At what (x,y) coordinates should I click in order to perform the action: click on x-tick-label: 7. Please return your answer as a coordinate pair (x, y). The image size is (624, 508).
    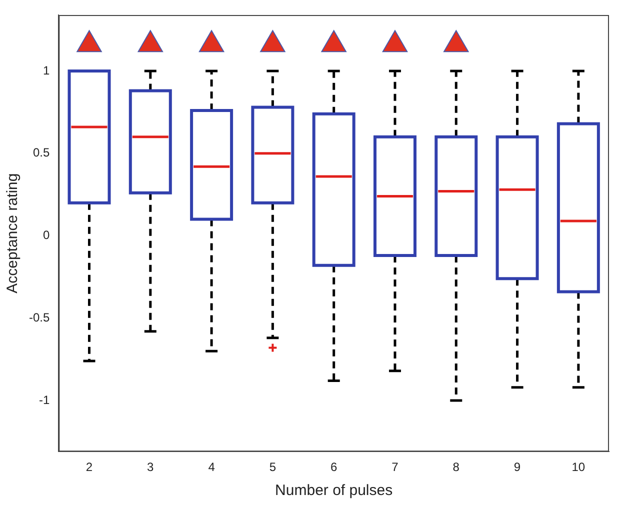
    Looking at the image, I should click on (395, 467).